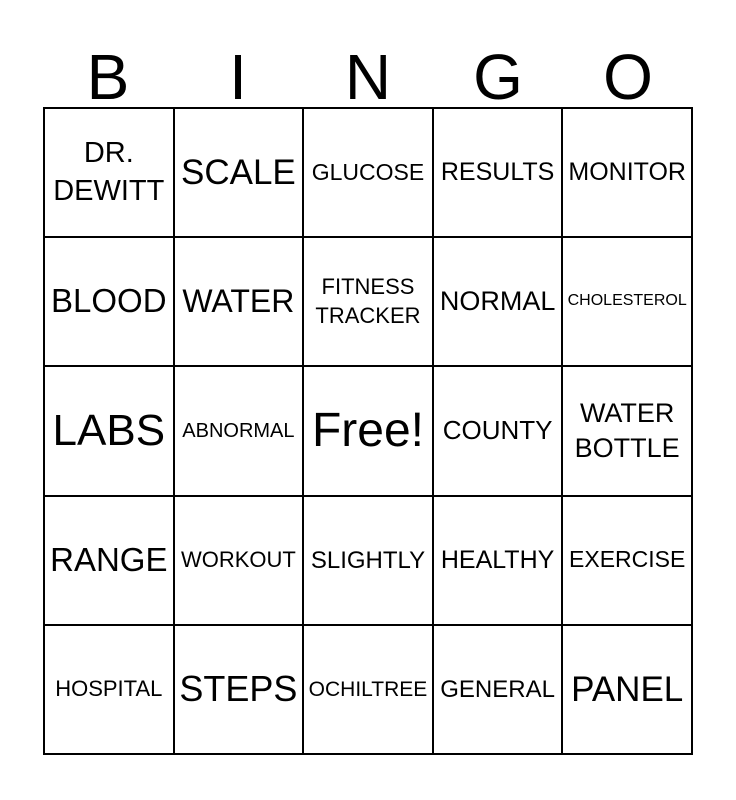 Image resolution: width=736 pixels, height=800 pixels. What do you see at coordinates (108, 77) in the screenshot?
I see `title-letter-b: B` at bounding box center [108, 77].